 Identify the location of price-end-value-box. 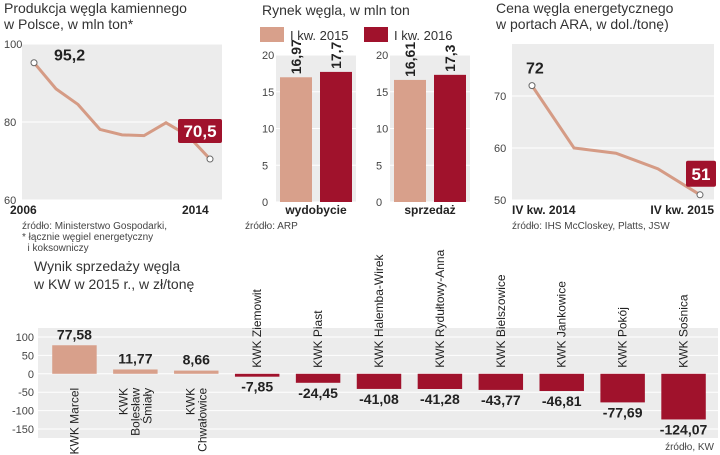
(701, 173).